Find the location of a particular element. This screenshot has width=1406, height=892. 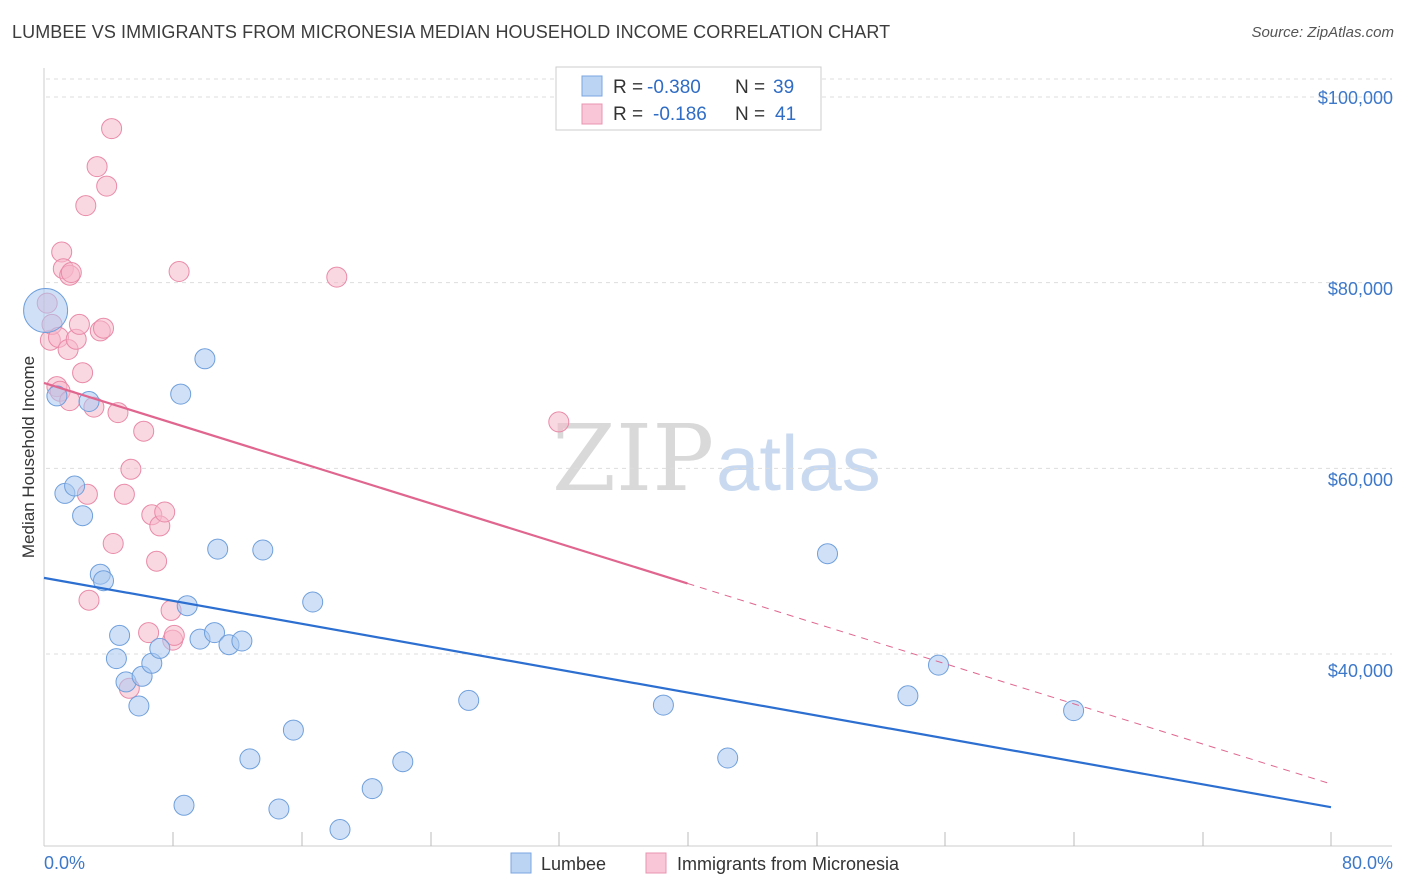

legend-n-value-micronesia: 41 is located at coordinates (785, 114).